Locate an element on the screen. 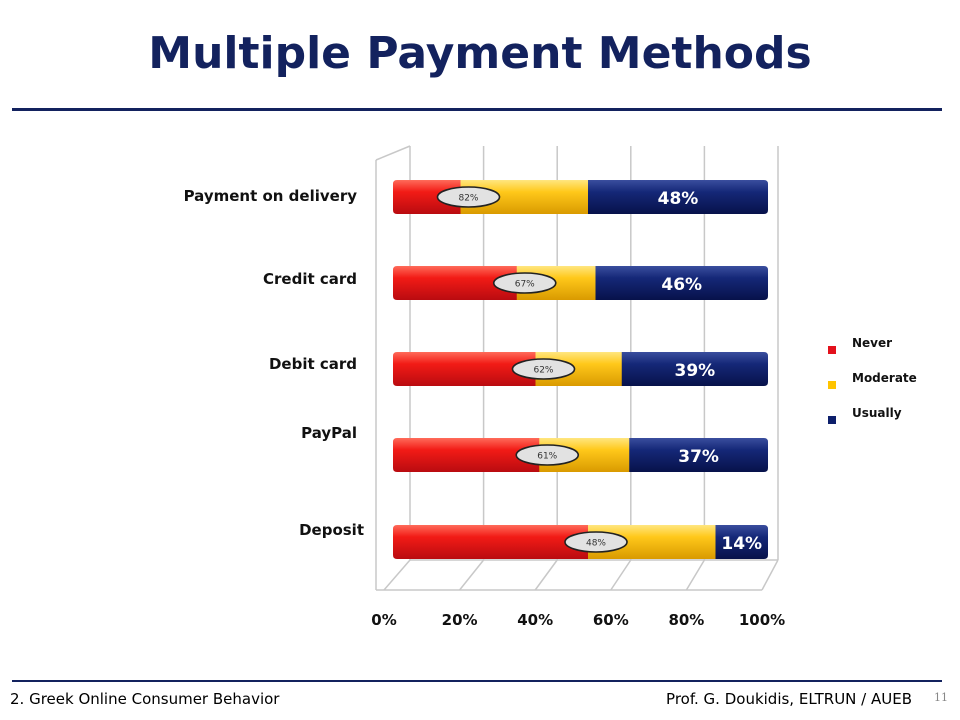 Image resolution: width=960 pixels, height=720 pixels. legend-label-moderate: Moderate is located at coordinates (884, 378).